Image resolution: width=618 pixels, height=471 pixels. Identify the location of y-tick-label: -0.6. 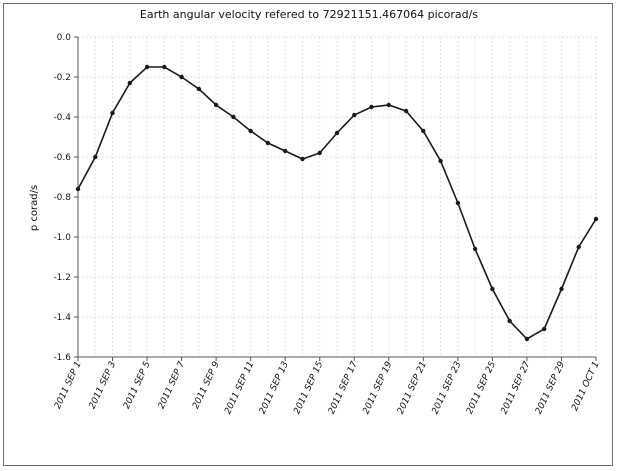
(62, 158).